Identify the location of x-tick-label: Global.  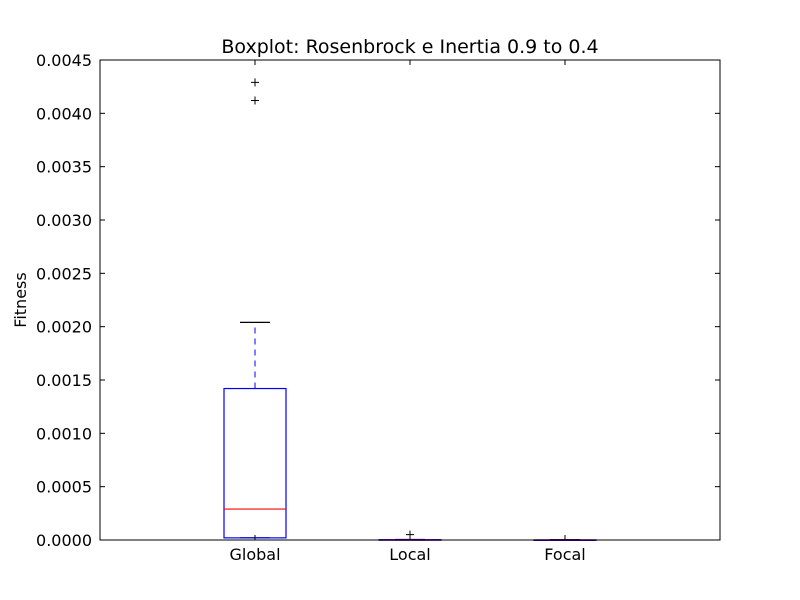
(254, 554).